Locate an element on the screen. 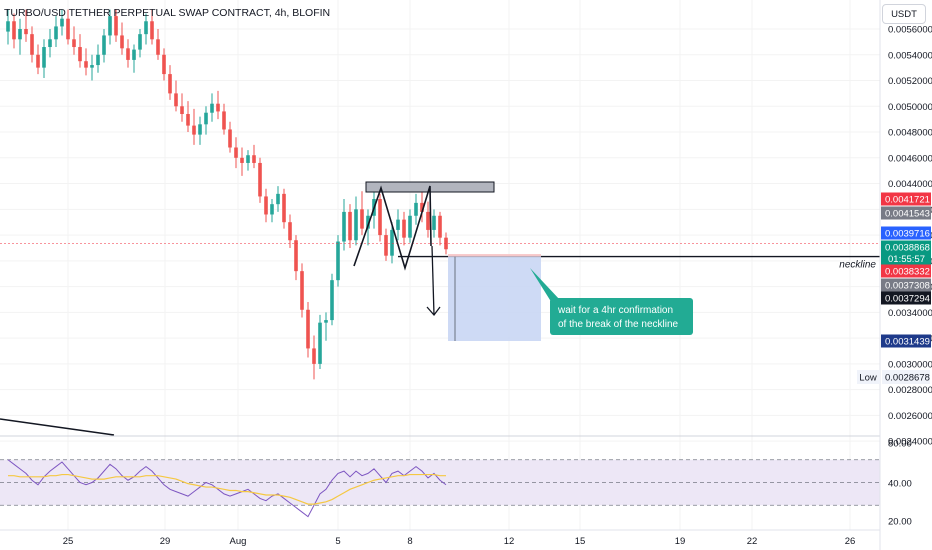 The width and height of the screenshot is (932, 550). price-tag-value: 0.0031439 is located at coordinates (907, 342).